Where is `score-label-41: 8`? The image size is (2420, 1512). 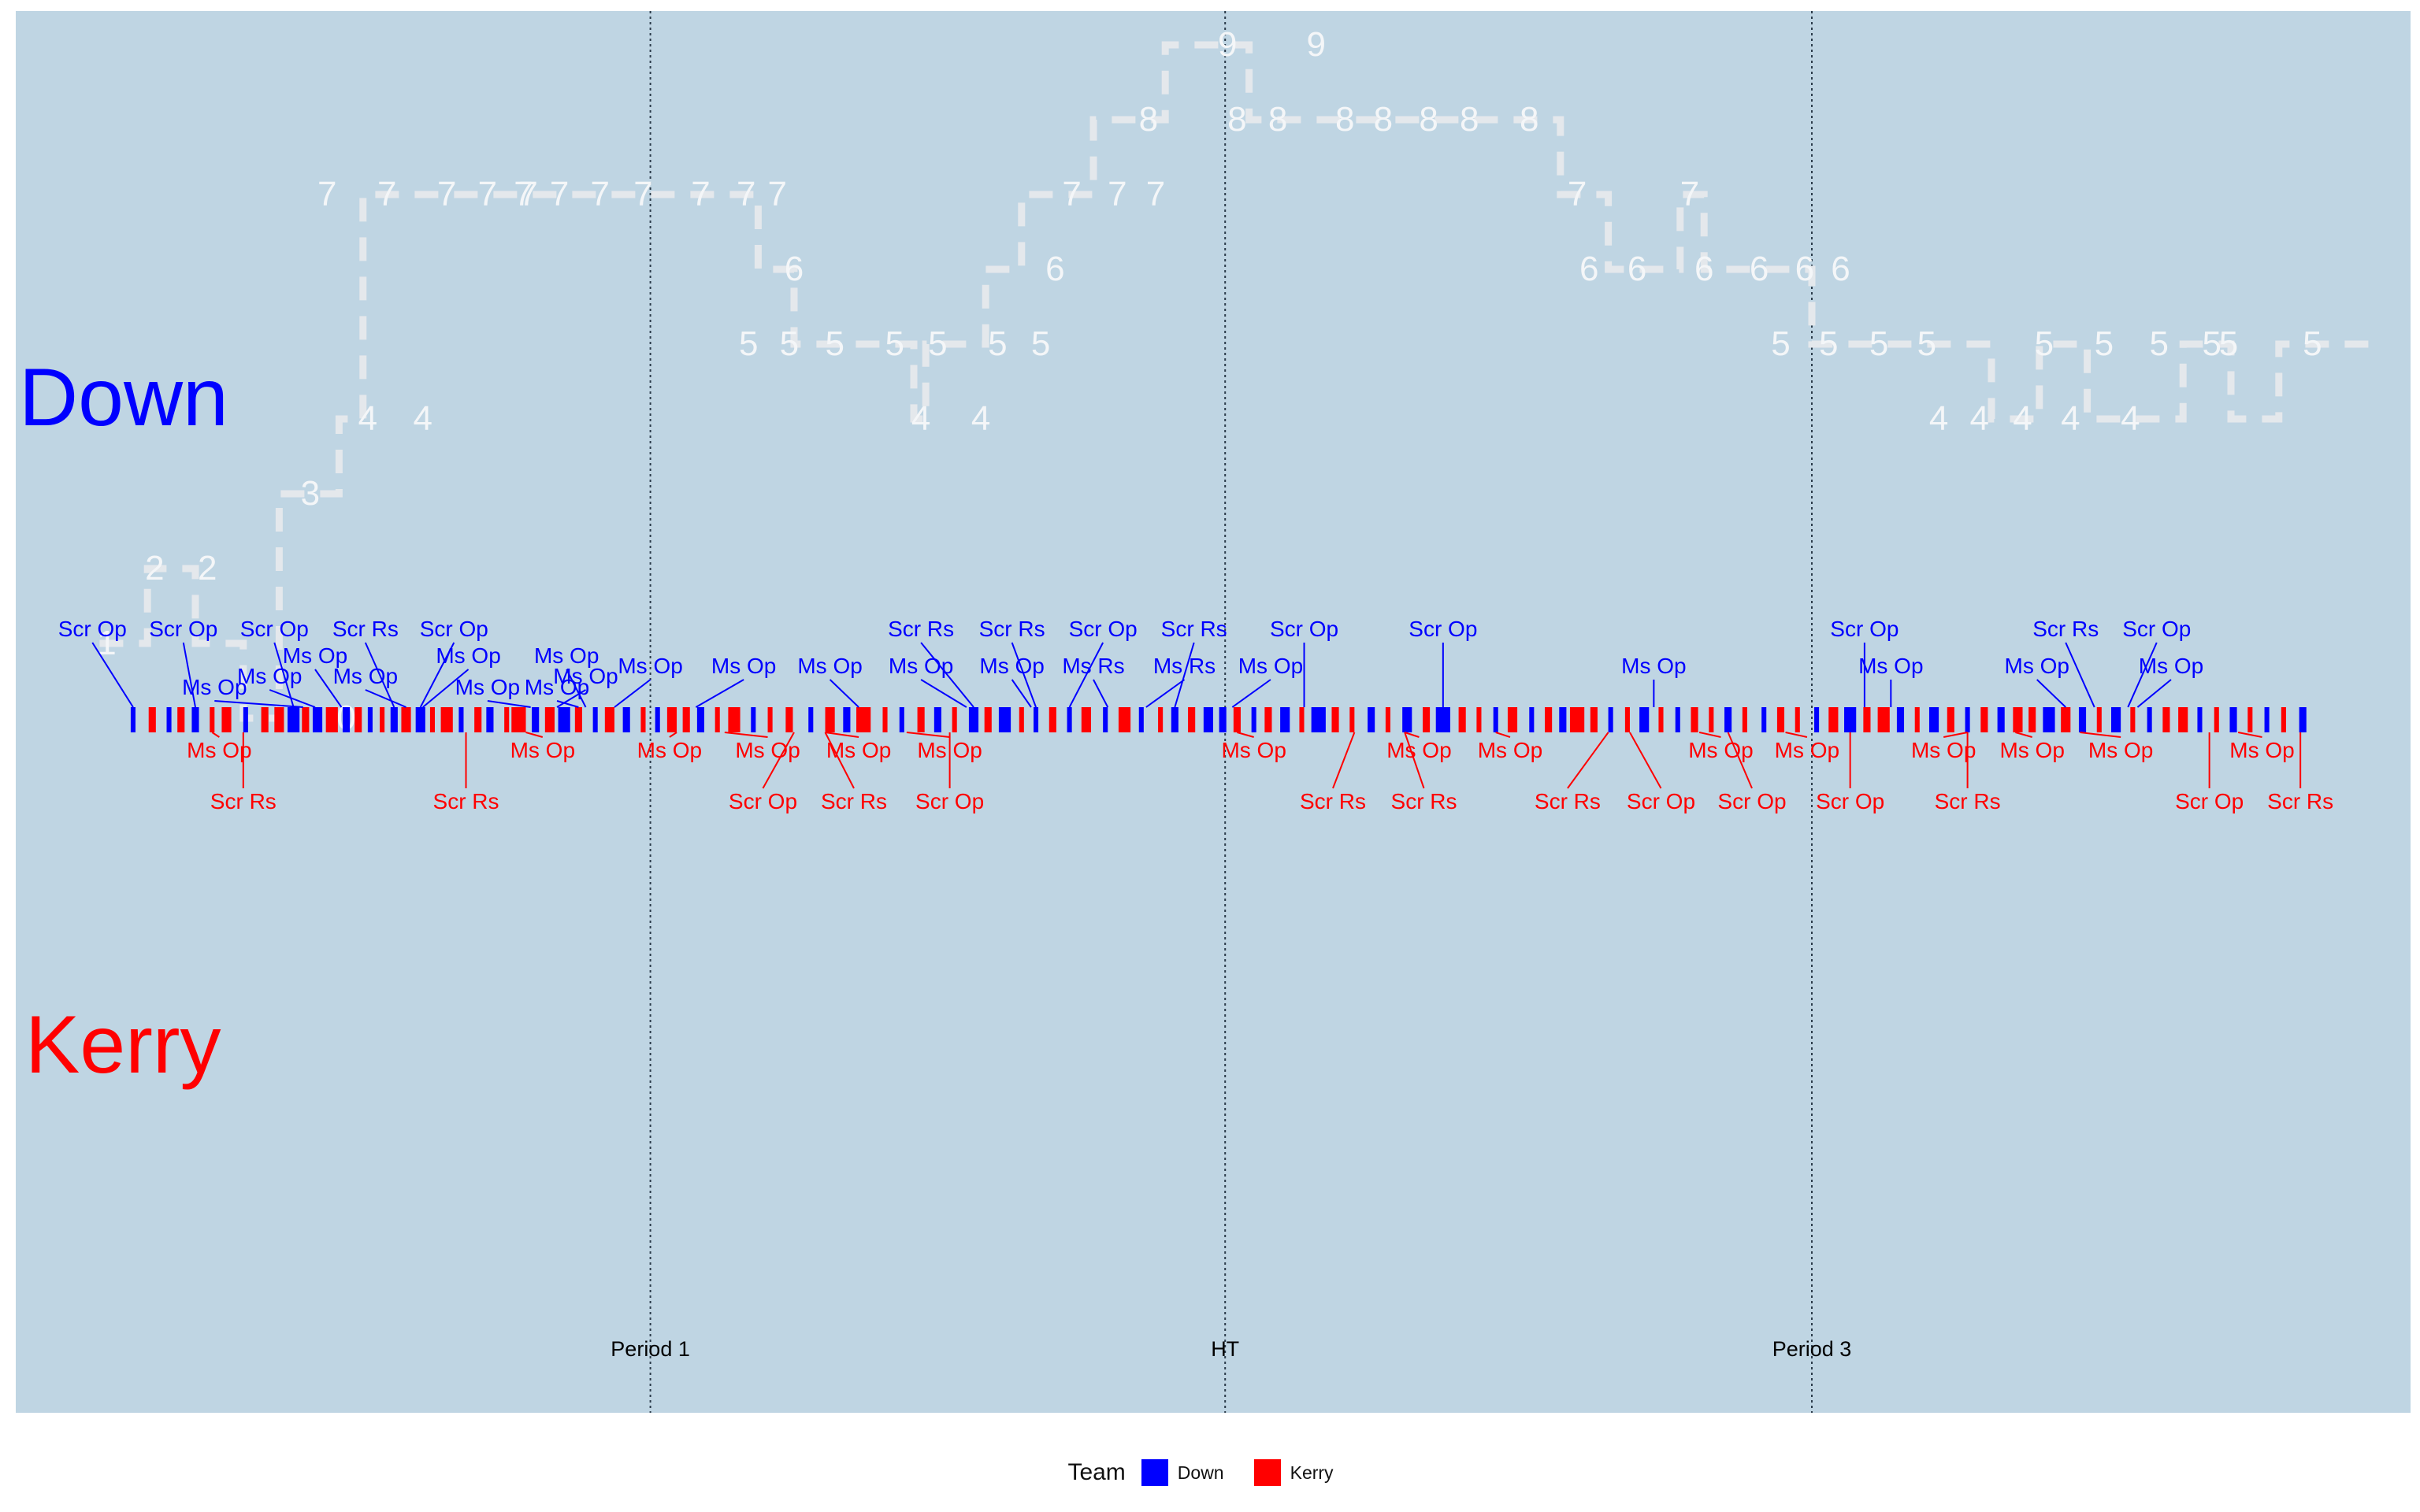
score-label-41: 8 is located at coordinates (1469, 119).